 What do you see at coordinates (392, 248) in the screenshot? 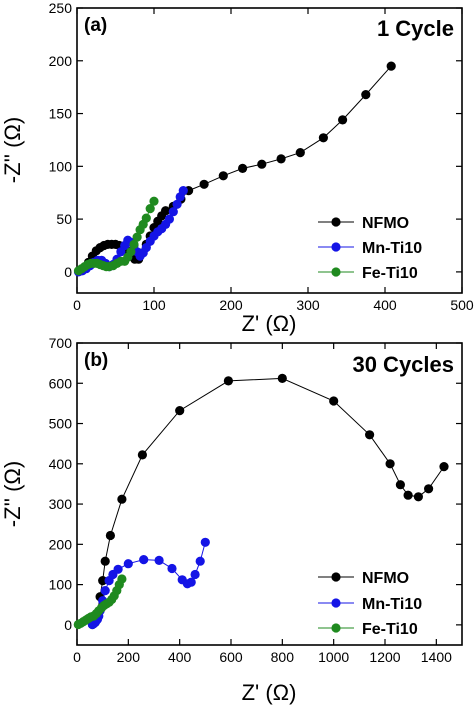
I see `legend-label-mnti10-a: Mn-Ti10` at bounding box center [392, 248].